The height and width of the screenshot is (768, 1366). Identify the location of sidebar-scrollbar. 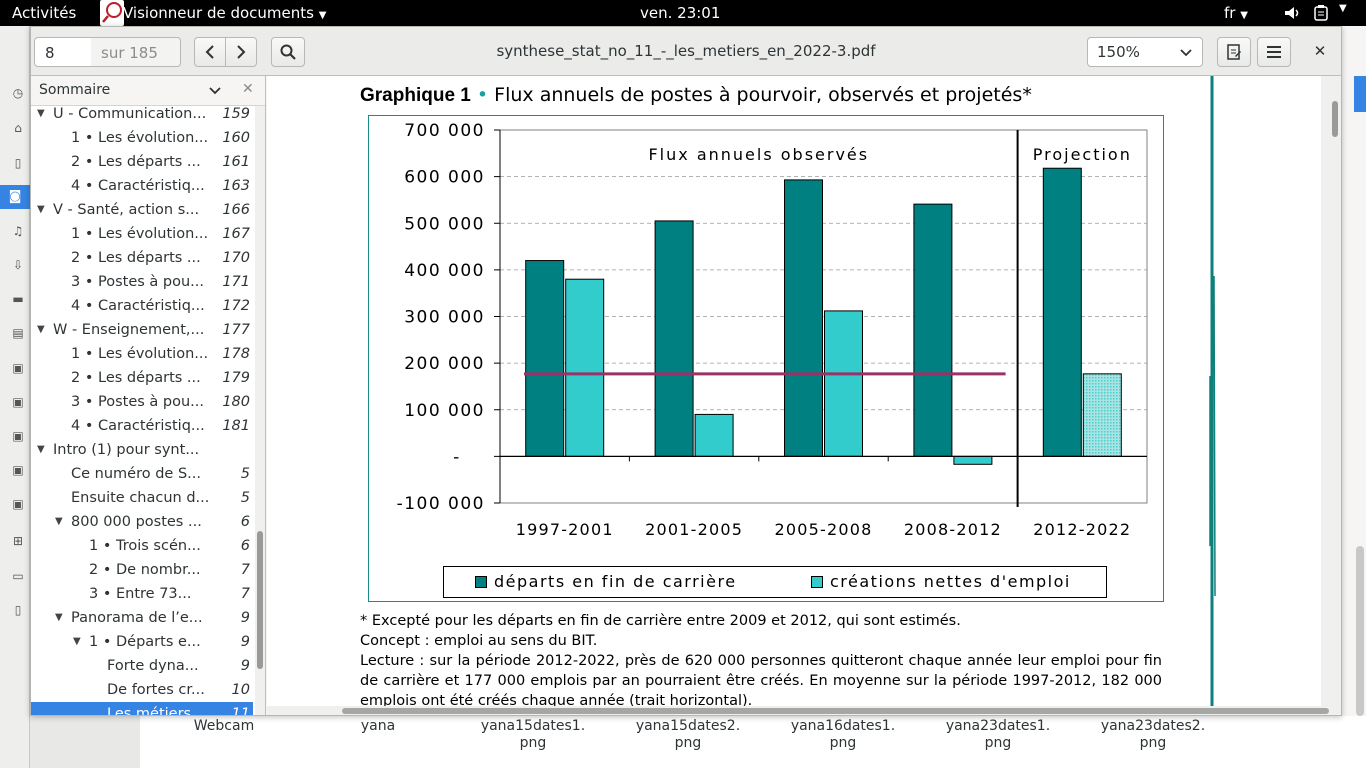
(260, 410).